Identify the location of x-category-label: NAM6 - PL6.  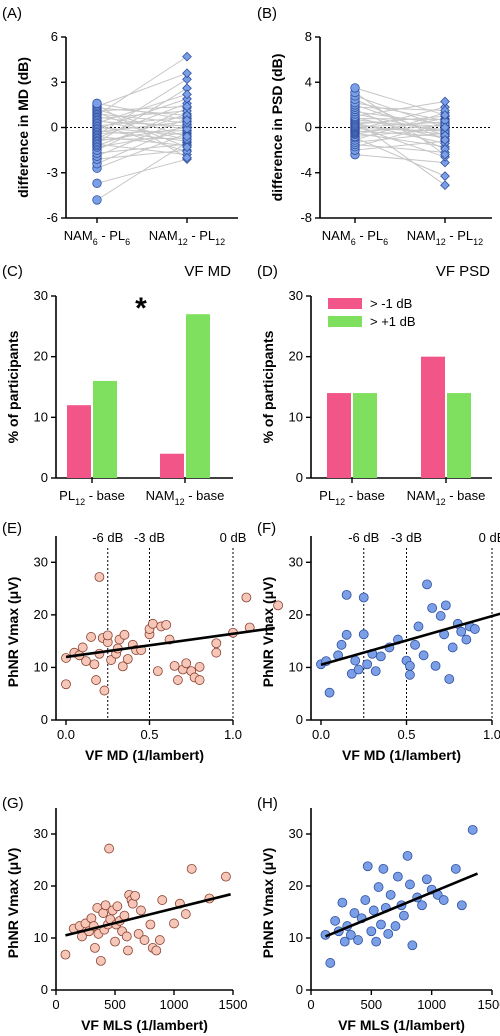
(97, 237).